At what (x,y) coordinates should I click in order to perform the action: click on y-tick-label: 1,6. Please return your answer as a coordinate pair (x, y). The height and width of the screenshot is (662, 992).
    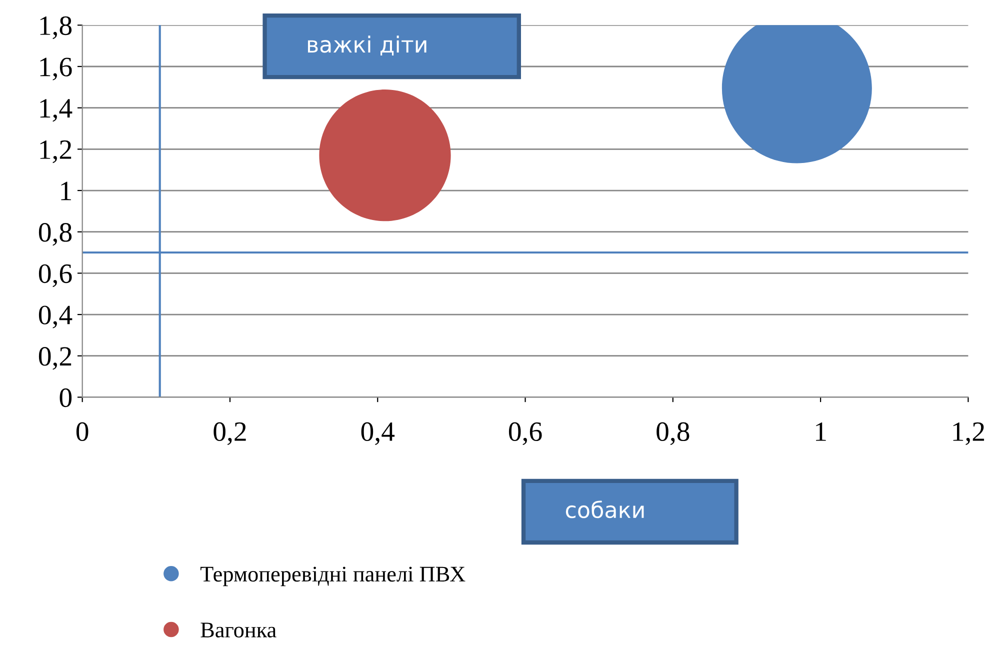
    Looking at the image, I should click on (56, 69).